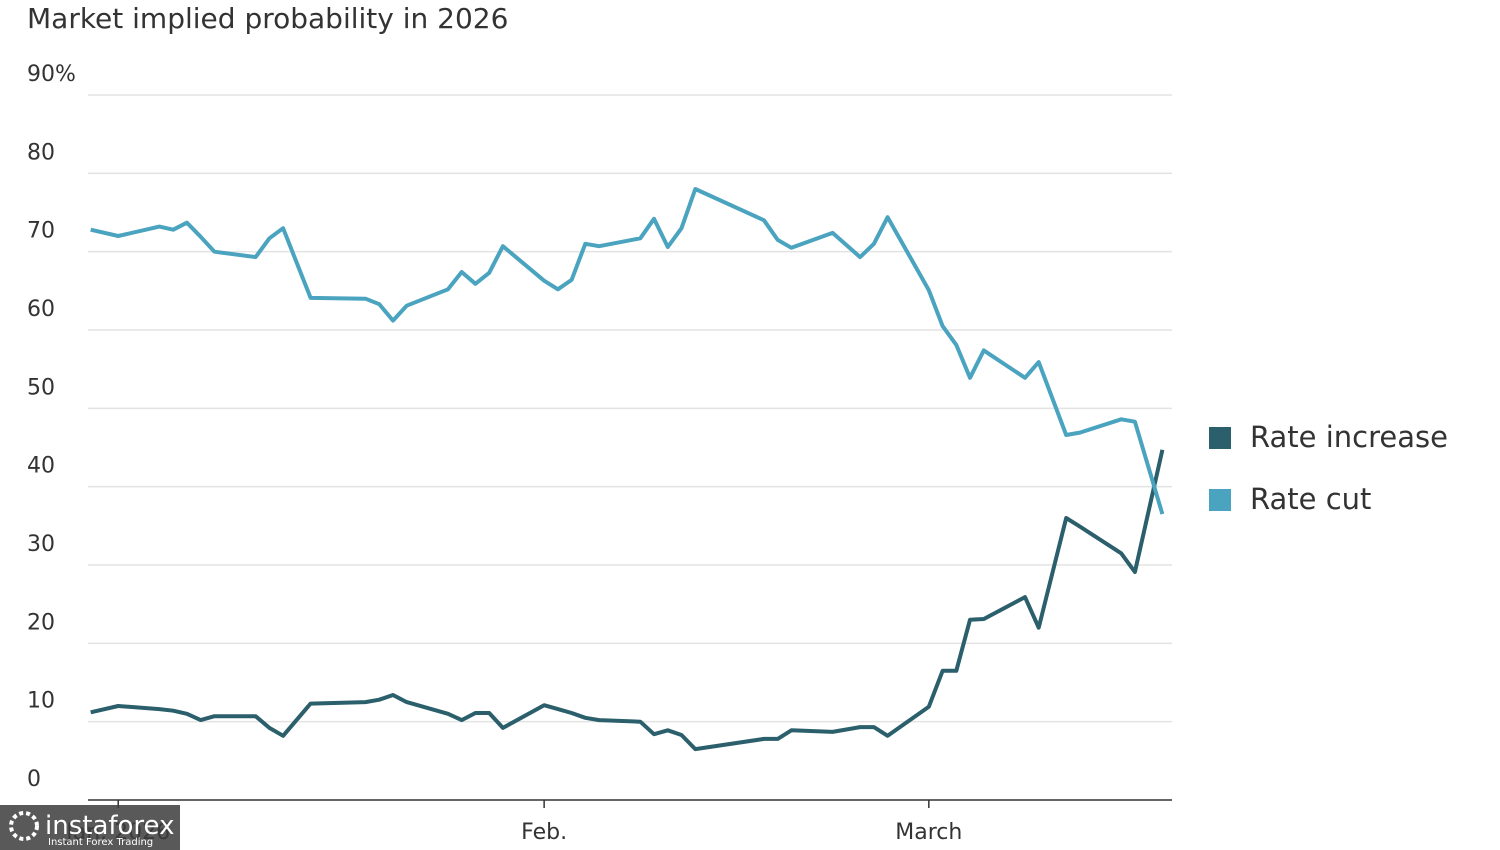  Describe the element at coordinates (34, 779) in the screenshot. I see `y-tick-label: 0` at that location.